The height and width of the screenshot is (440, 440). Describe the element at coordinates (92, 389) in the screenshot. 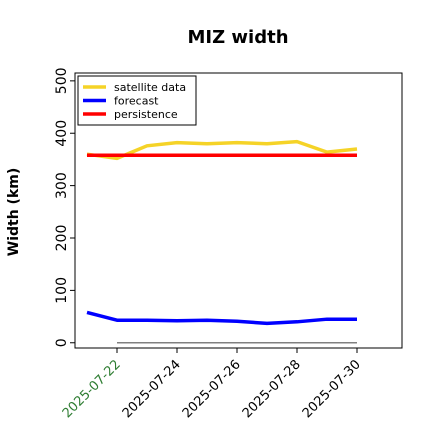

I see `x-tick-label: 2025-07-22` at that location.